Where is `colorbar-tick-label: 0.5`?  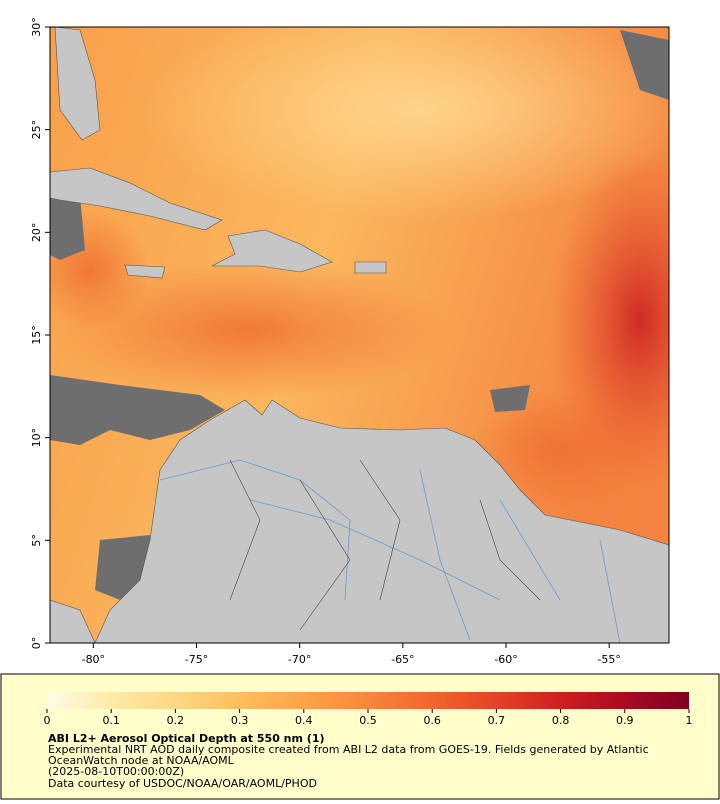
colorbar-tick-label: 0.5 is located at coordinates (368, 720).